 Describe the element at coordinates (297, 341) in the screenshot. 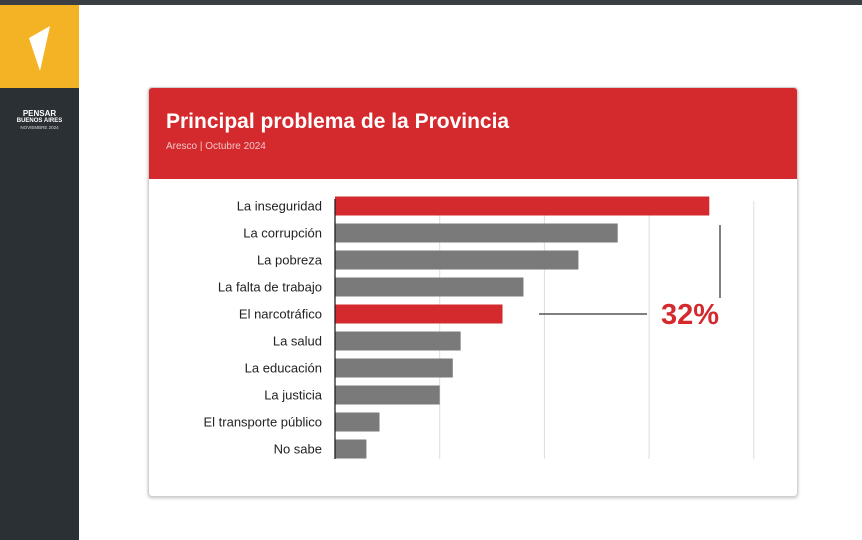

I see `category-label: La salud` at that location.